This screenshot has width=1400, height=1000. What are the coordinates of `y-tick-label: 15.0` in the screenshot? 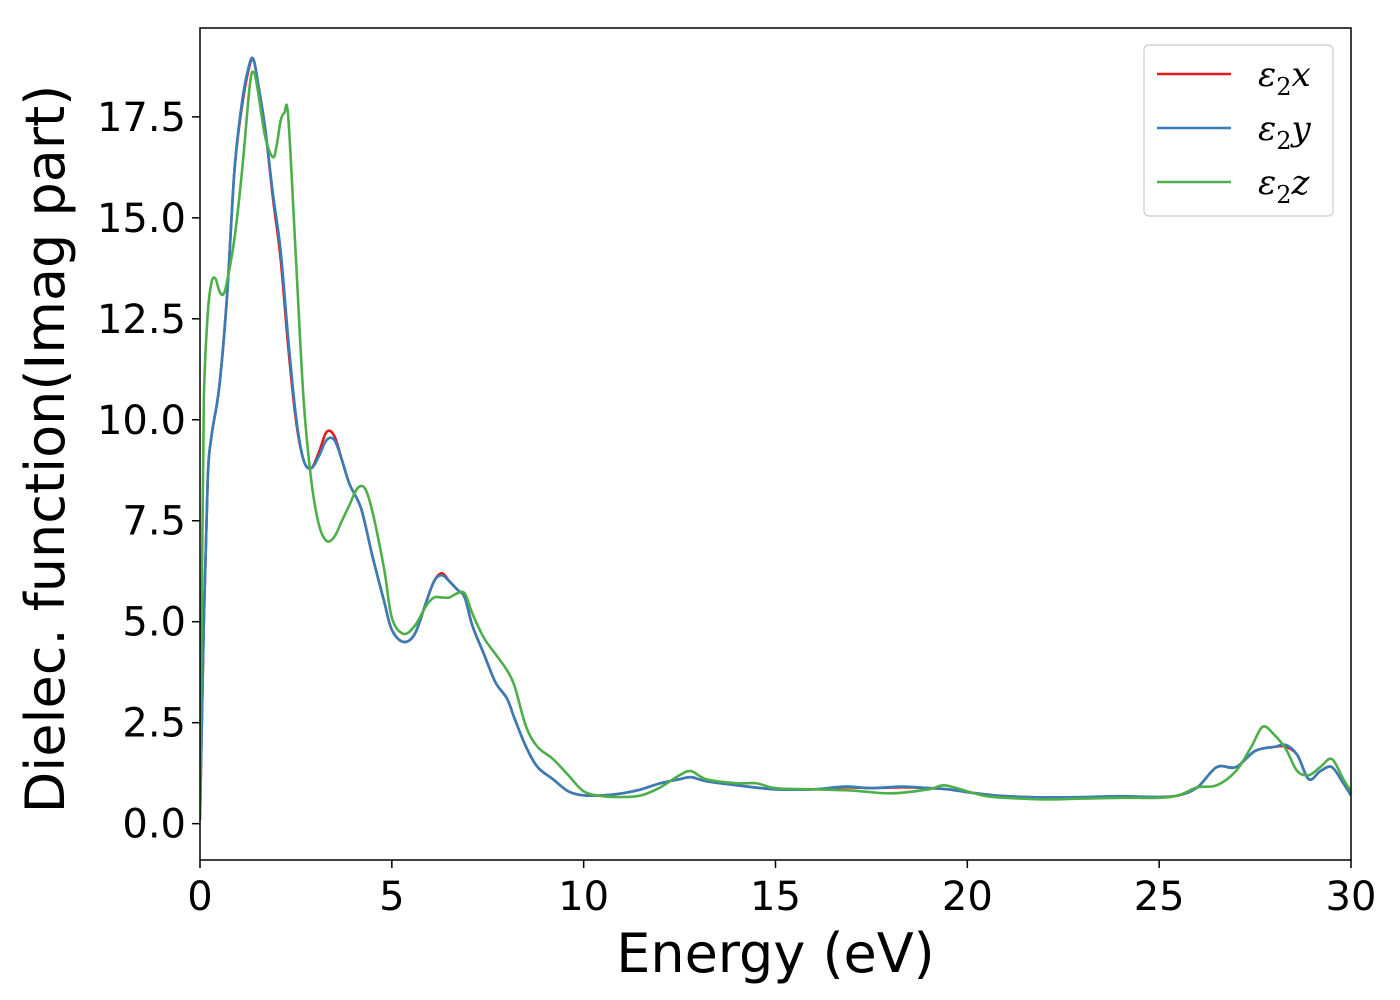 It's located at (141, 219).